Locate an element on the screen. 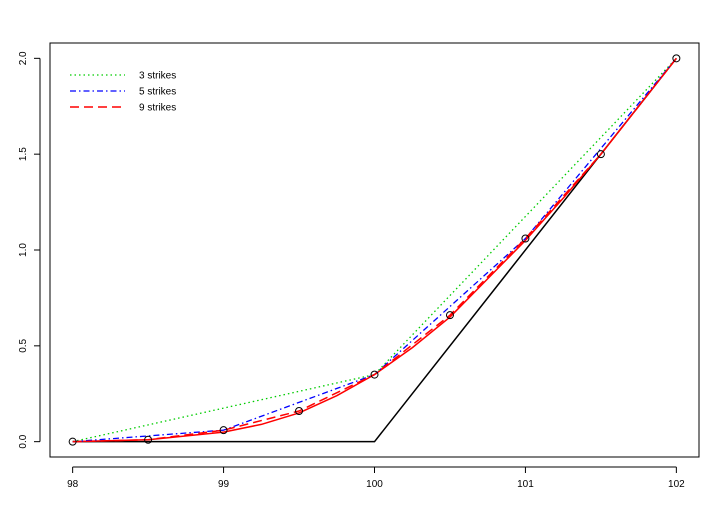 The width and height of the screenshot is (720, 513). y-tick-label: 2.0 is located at coordinates (23, 58).